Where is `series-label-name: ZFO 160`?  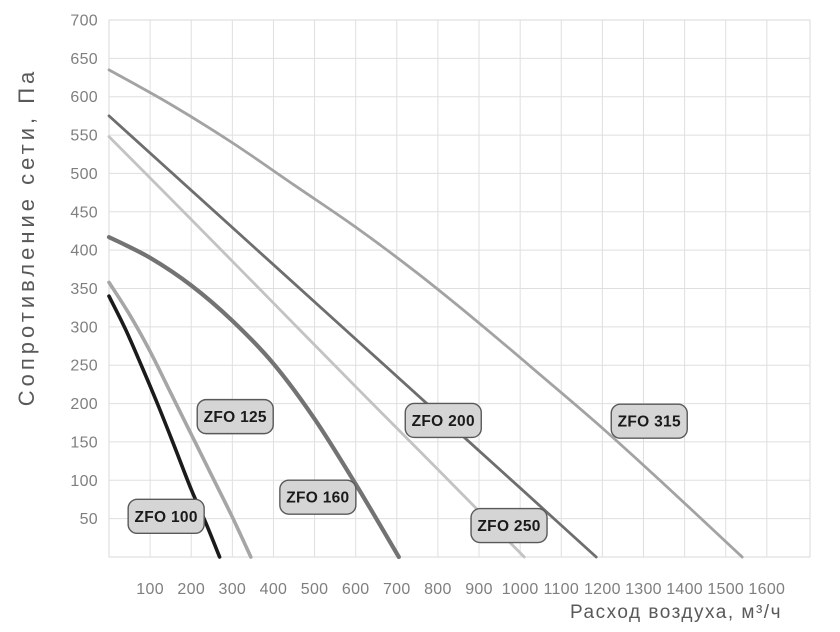
series-label-name: ZFO 160 is located at coordinates (317, 498).